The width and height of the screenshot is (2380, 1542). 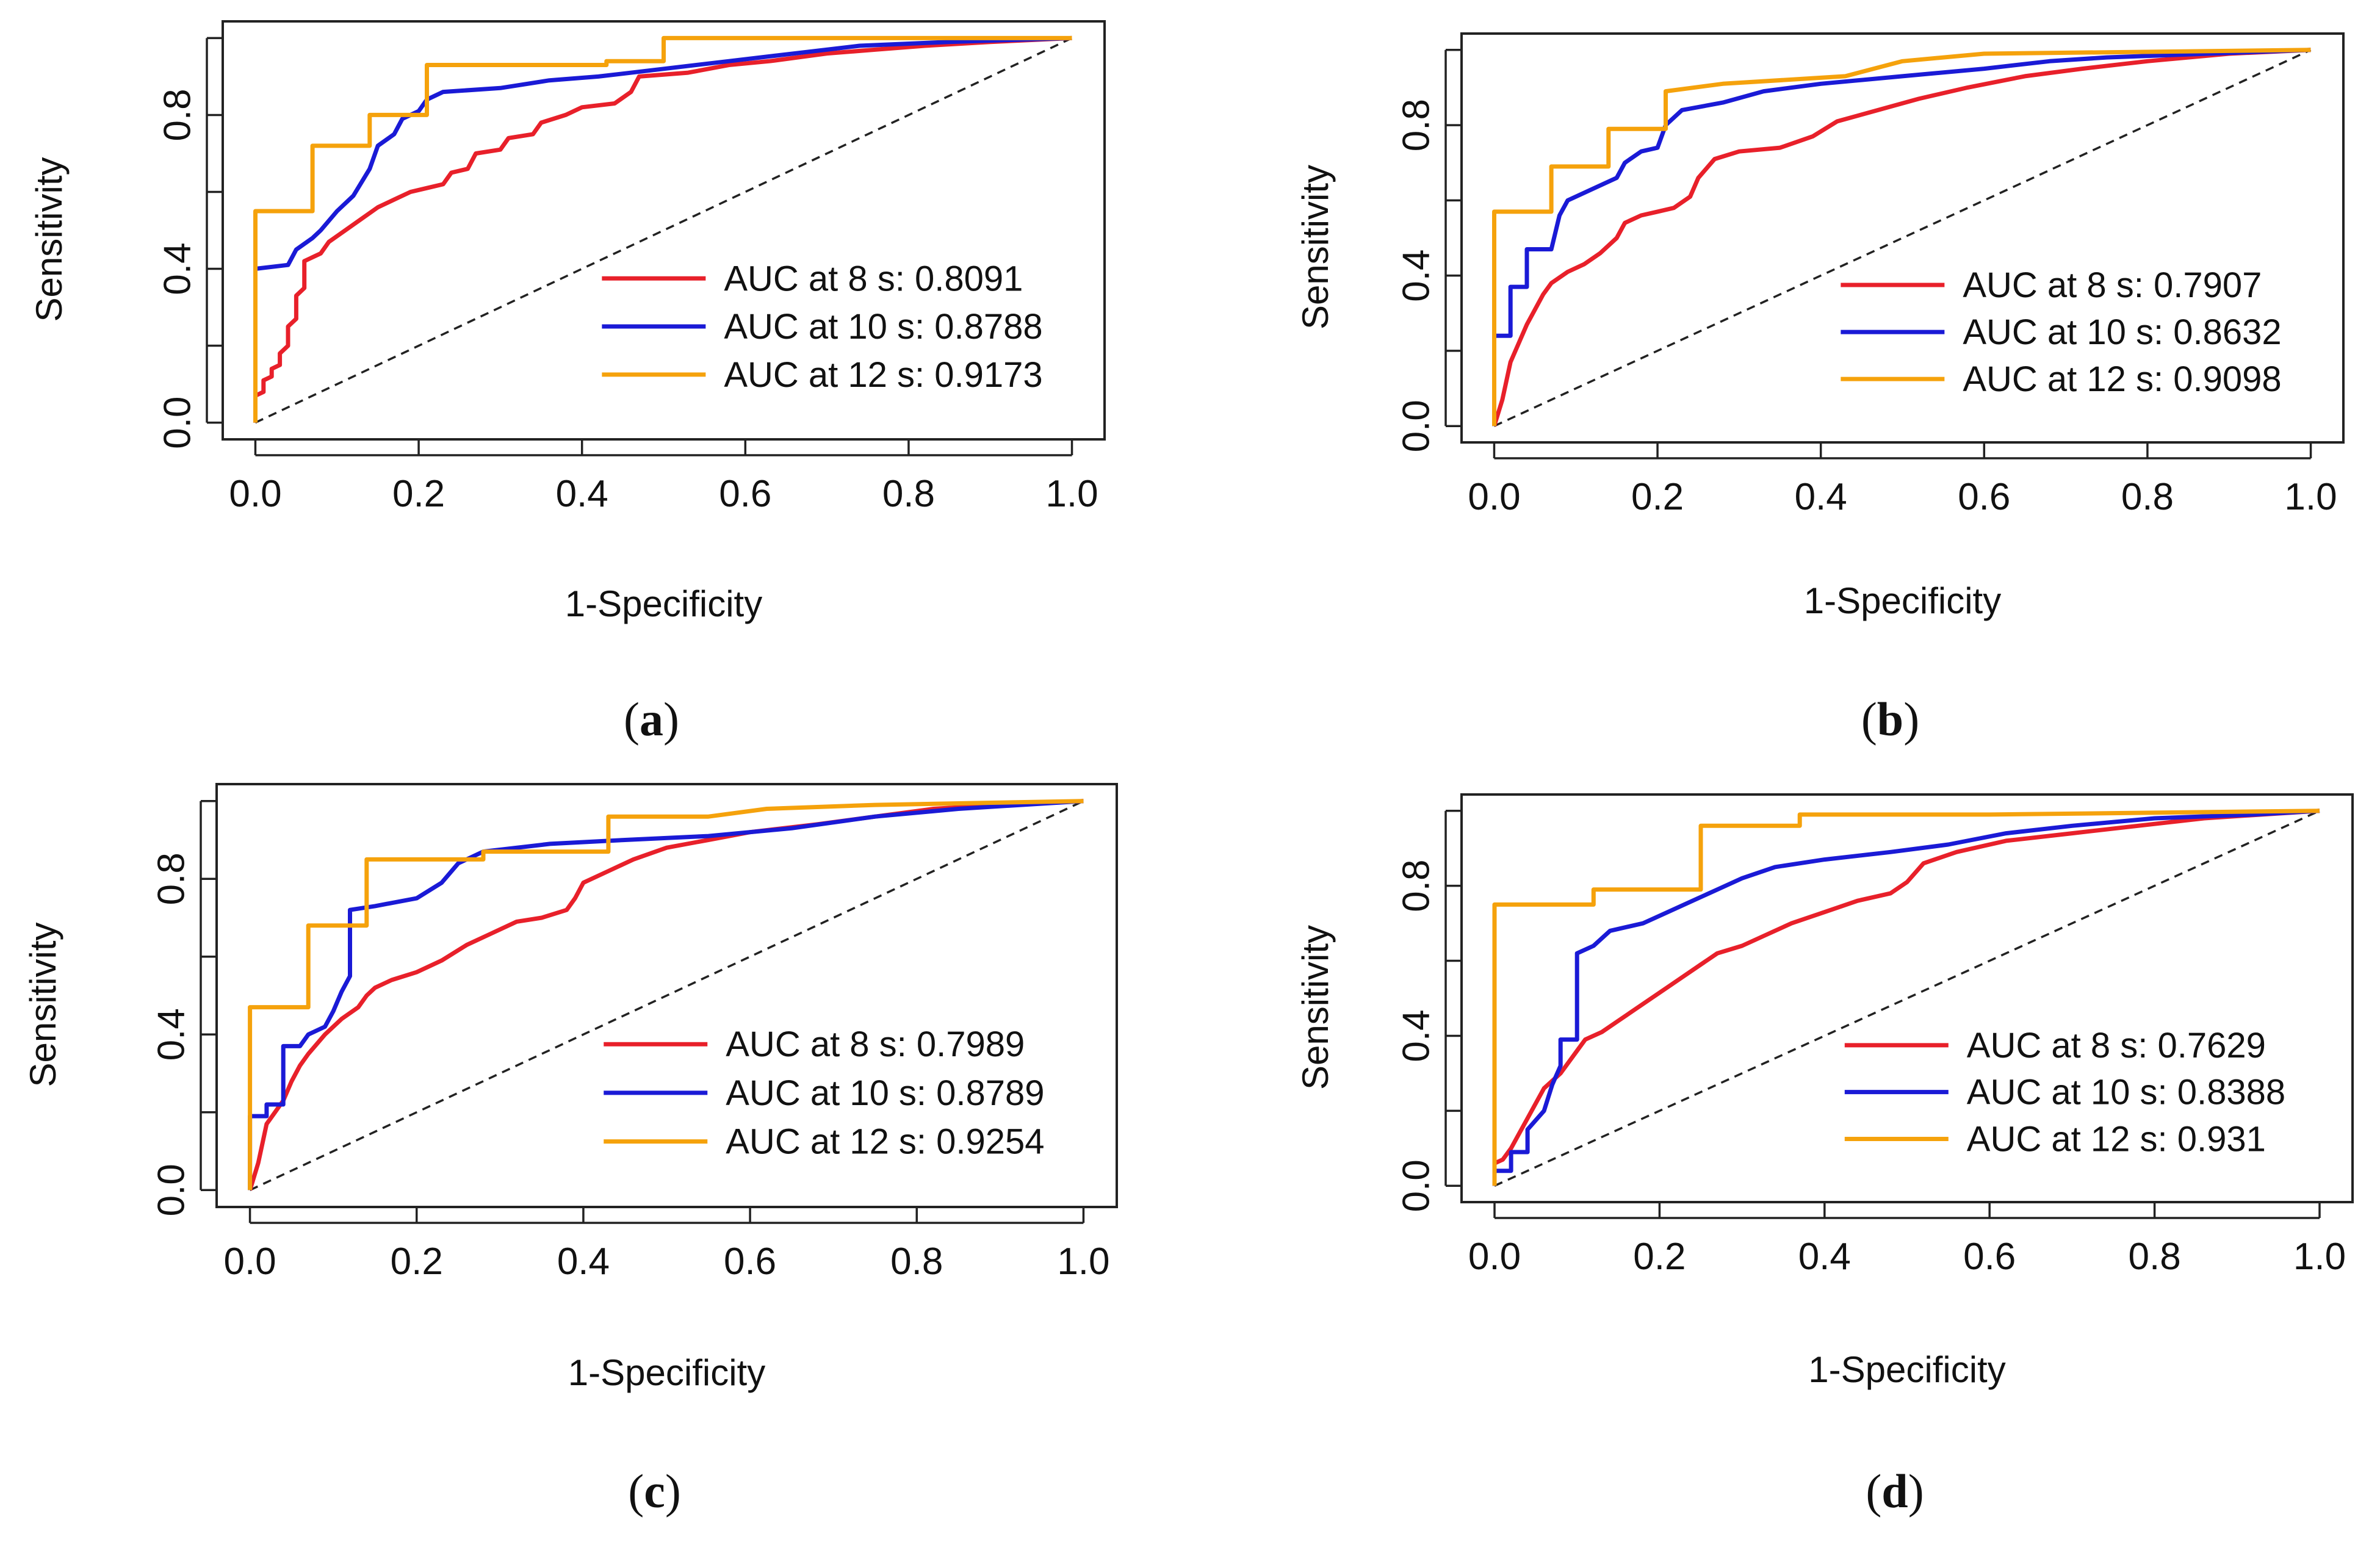 I want to click on panel-caption: (c), so click(x=654, y=1492).